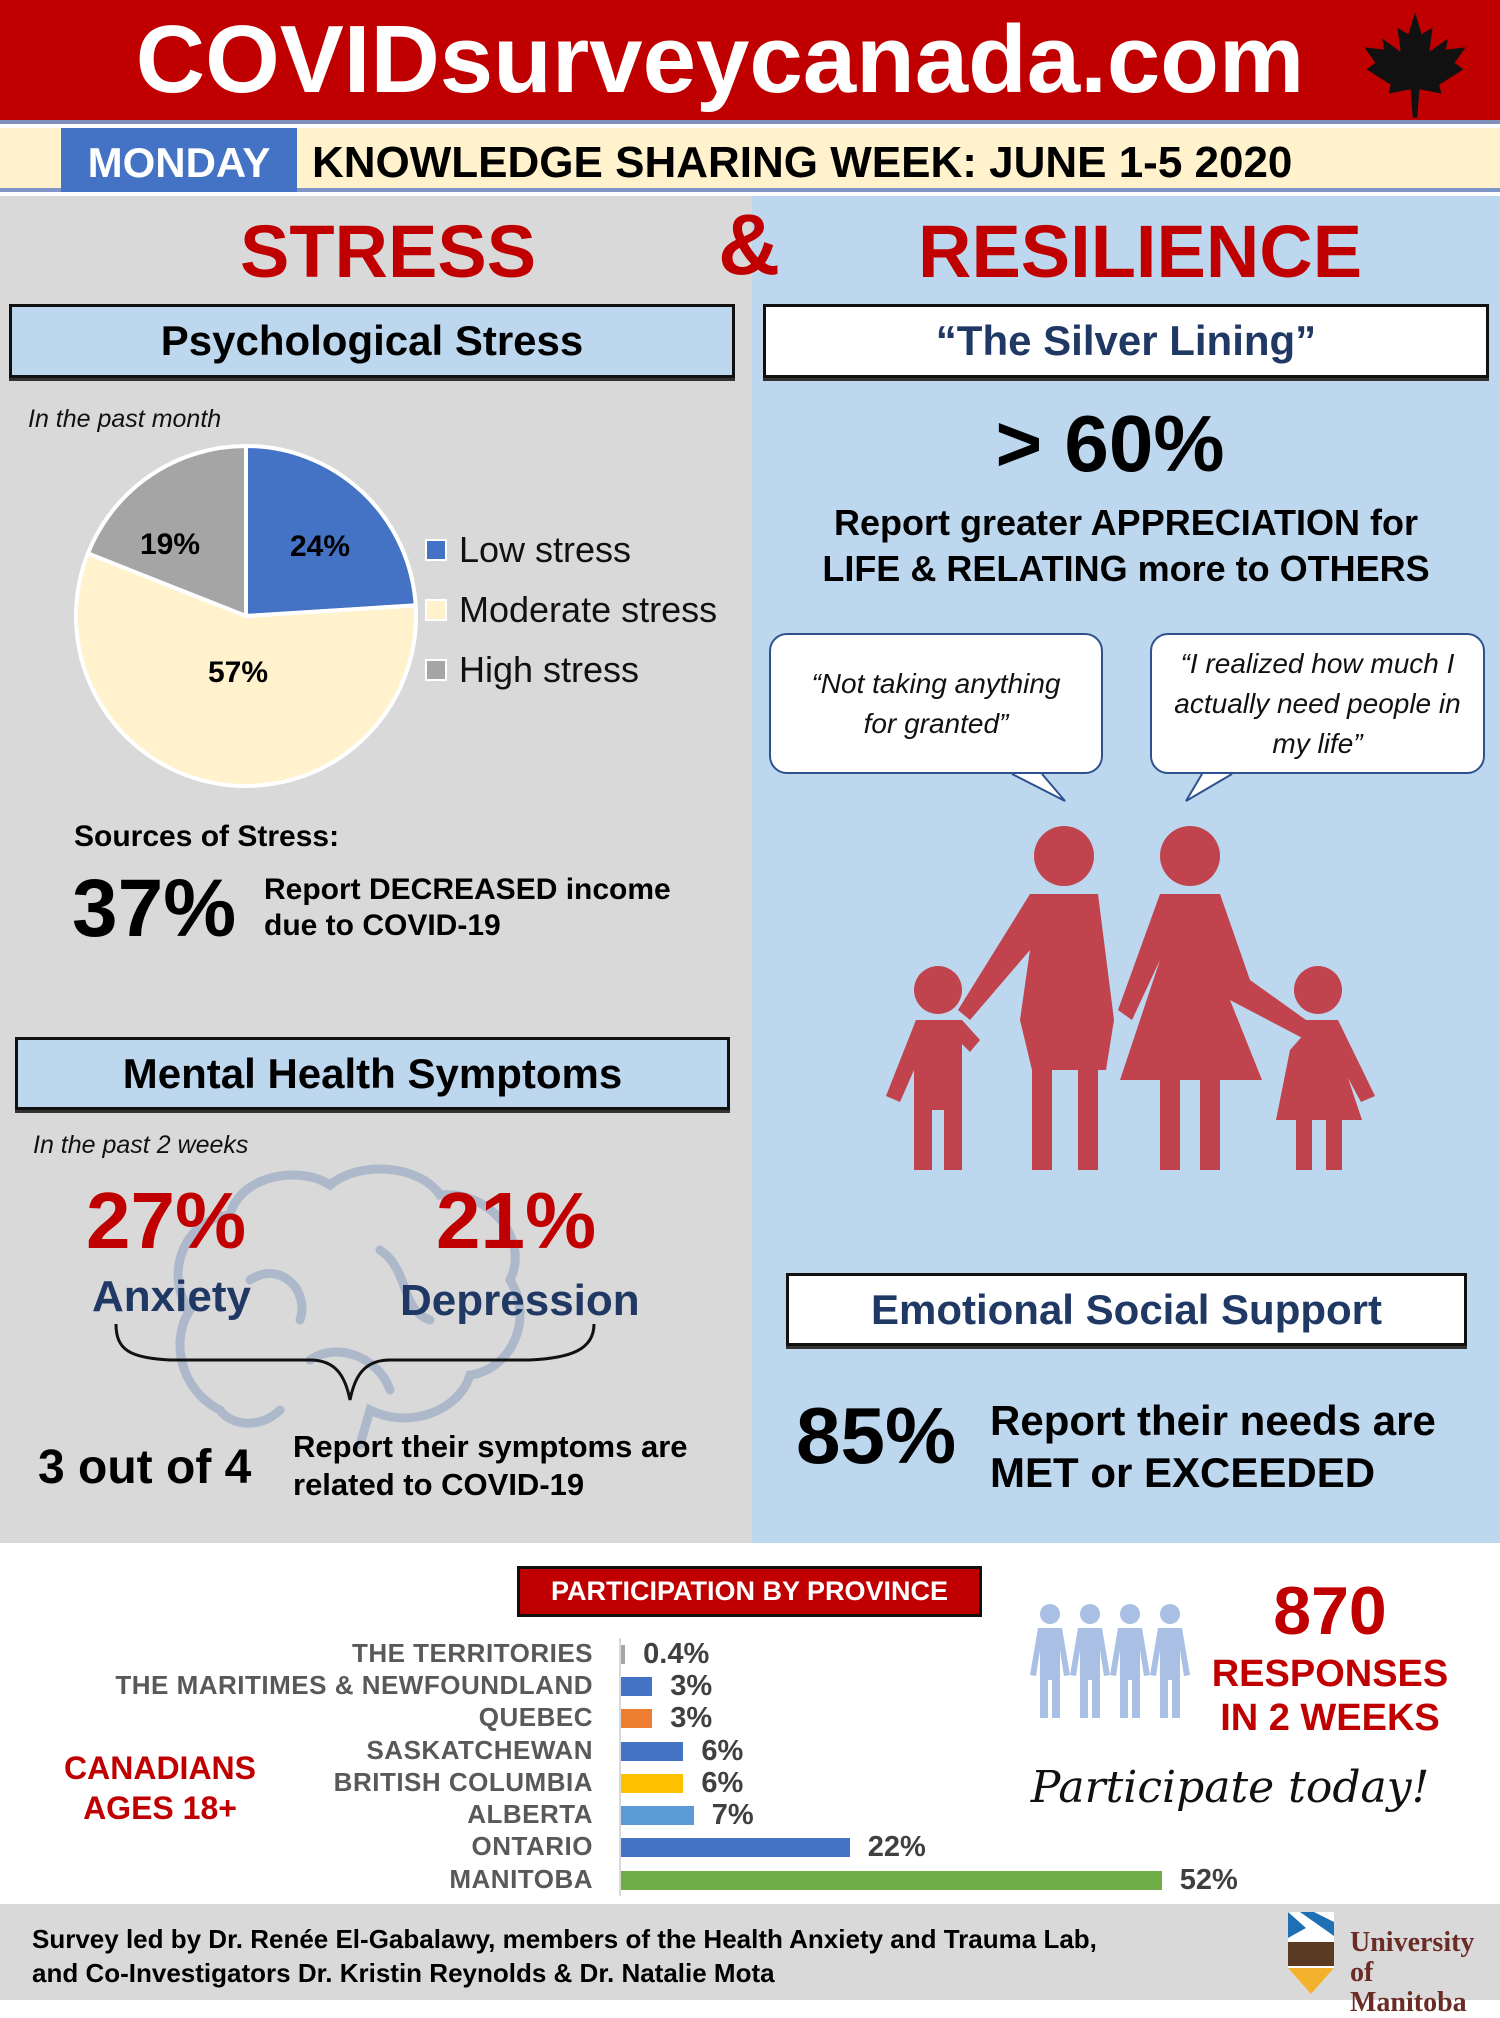 This screenshot has height=2018, width=1500. What do you see at coordinates (145, 1467) in the screenshot?
I see `symptom-ratio: 3 out of 4` at bounding box center [145, 1467].